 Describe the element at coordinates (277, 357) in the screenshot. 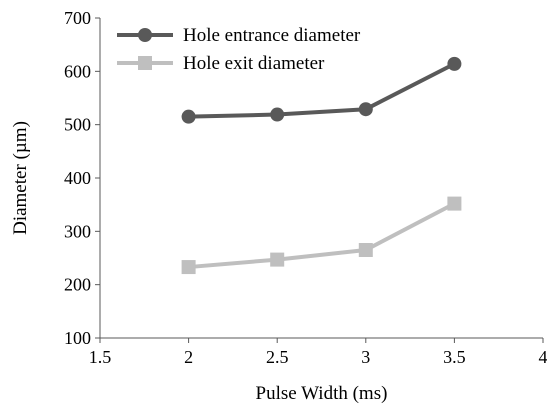

I see `x-tick-label: 2.5` at that location.